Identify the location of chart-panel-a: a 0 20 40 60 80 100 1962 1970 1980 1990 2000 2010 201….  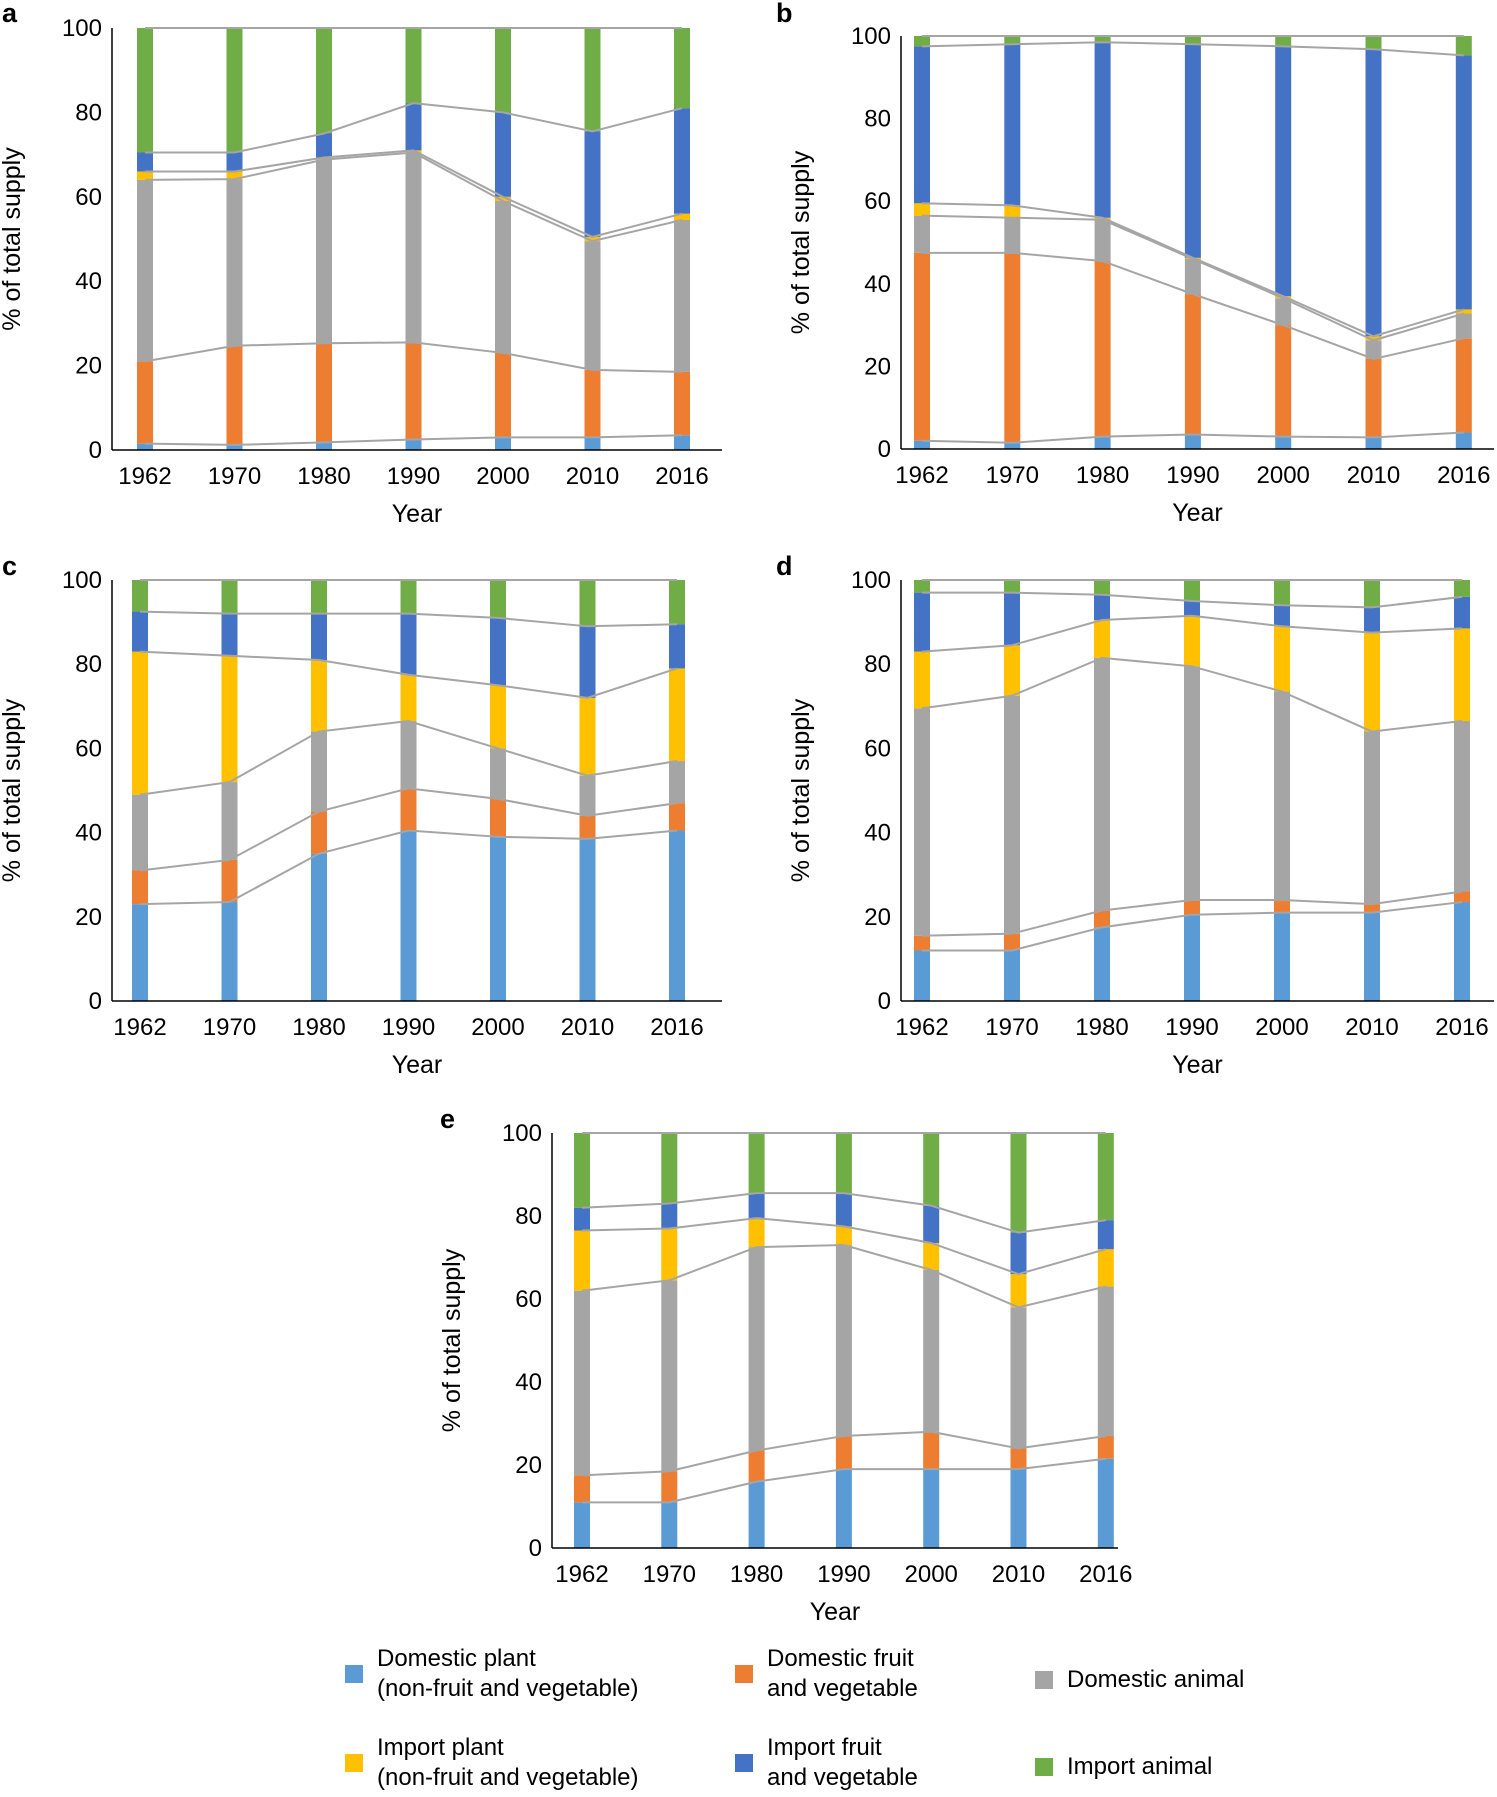
(361, 264).